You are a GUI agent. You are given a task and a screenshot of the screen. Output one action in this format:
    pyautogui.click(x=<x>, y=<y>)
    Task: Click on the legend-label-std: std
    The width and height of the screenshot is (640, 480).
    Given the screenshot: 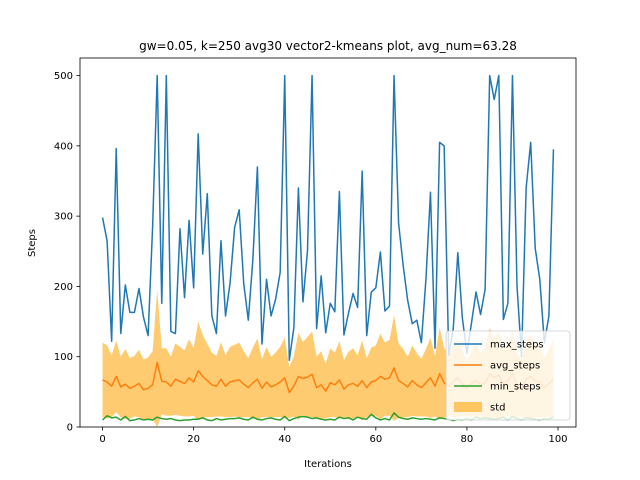 What is the action you would take?
    pyautogui.click(x=497, y=408)
    